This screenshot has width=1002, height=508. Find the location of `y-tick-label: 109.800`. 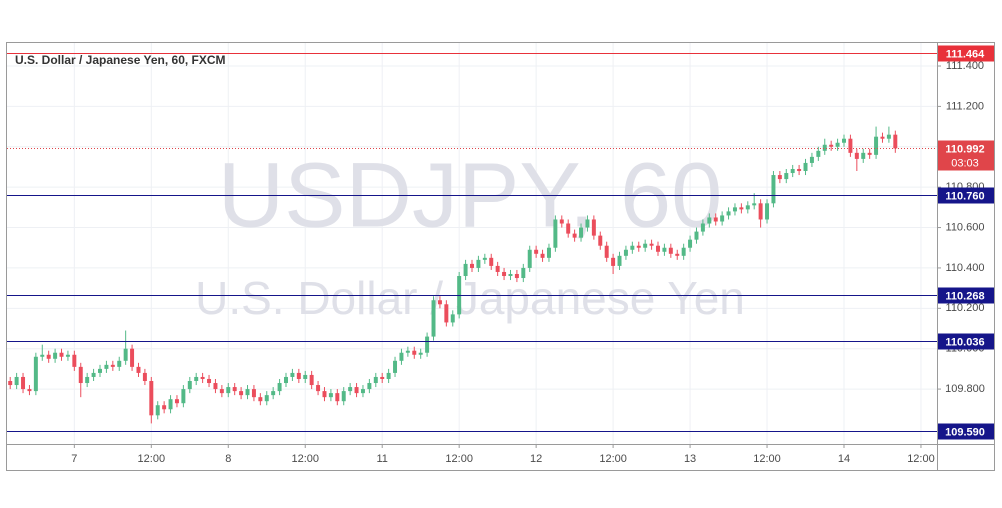

y-tick-label: 109.800 is located at coordinates (965, 389).